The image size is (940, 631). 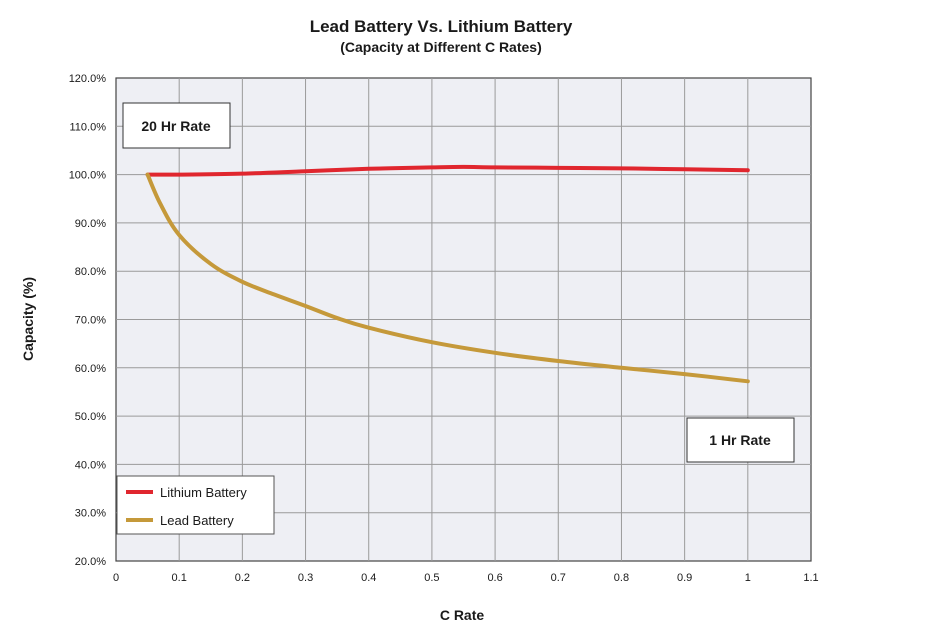 What do you see at coordinates (197, 520) in the screenshot?
I see `legend-label-lead: Lead Battery` at bounding box center [197, 520].